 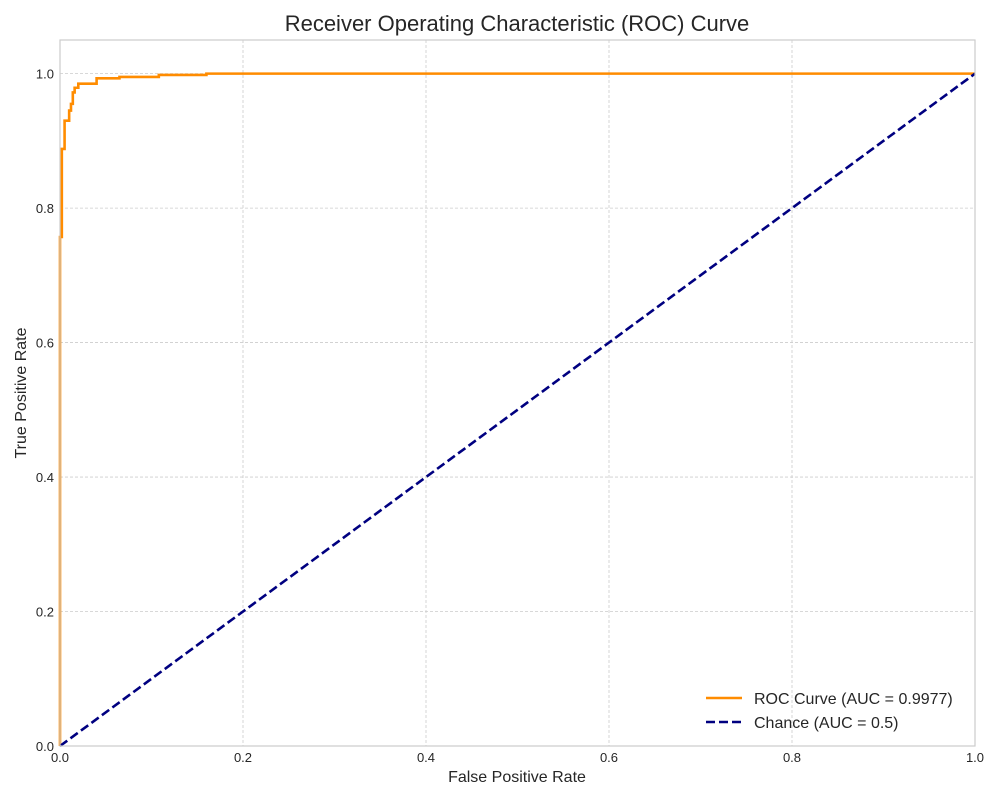 What do you see at coordinates (60, 757) in the screenshot?
I see `x-tick-label: 0.0` at bounding box center [60, 757].